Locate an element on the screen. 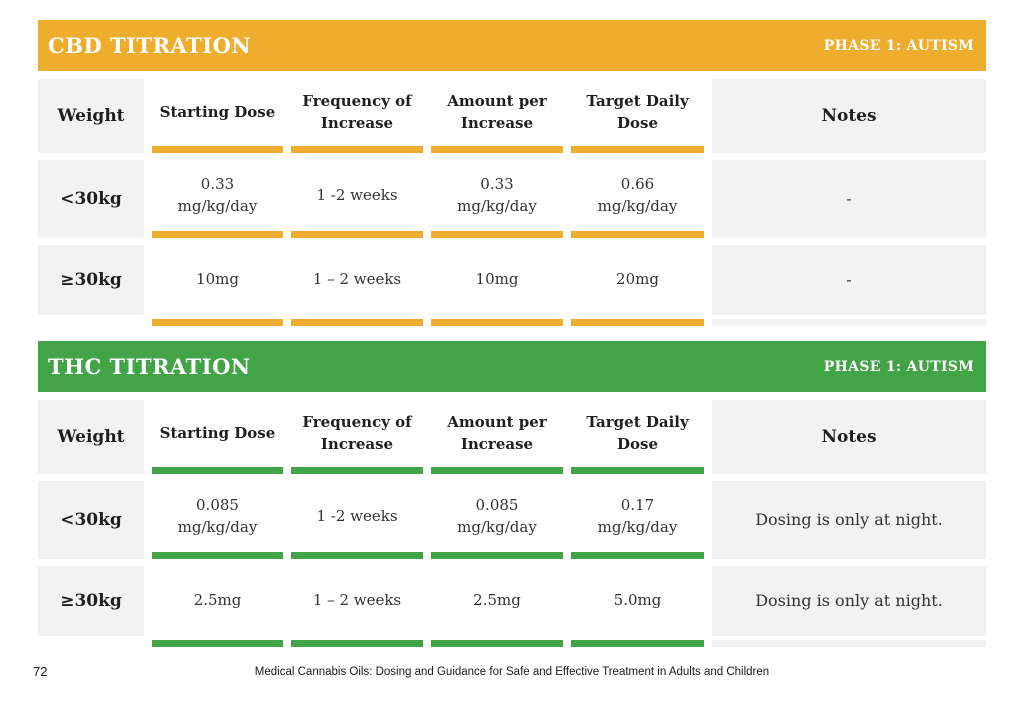 Image resolution: width=1024 pixels, height=724 pixels. table-row: ≥30kg 10mg 1 – 2 weeks 10mg 20mg - is located at coordinates (512, 280).